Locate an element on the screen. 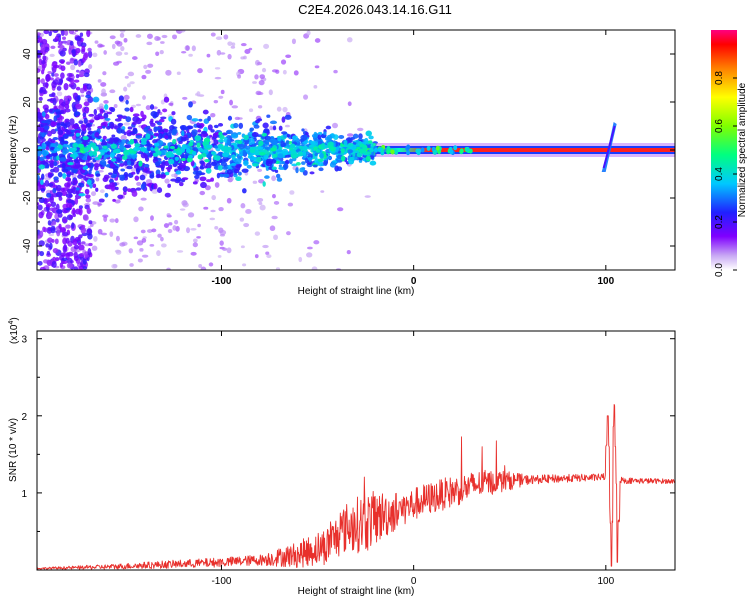  colorbar-tick-label: 0.0 is located at coordinates (719, 270).